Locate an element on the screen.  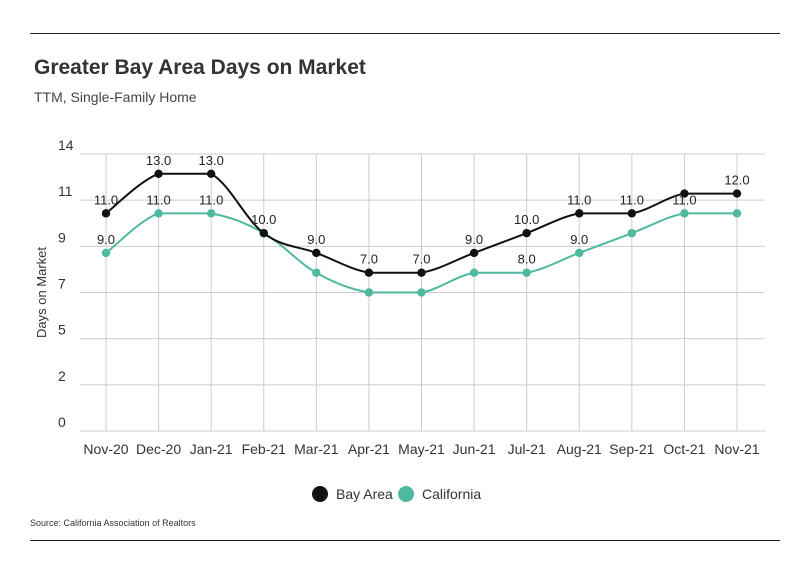
x-tick-label: Jul-21 is located at coordinates (527, 449).